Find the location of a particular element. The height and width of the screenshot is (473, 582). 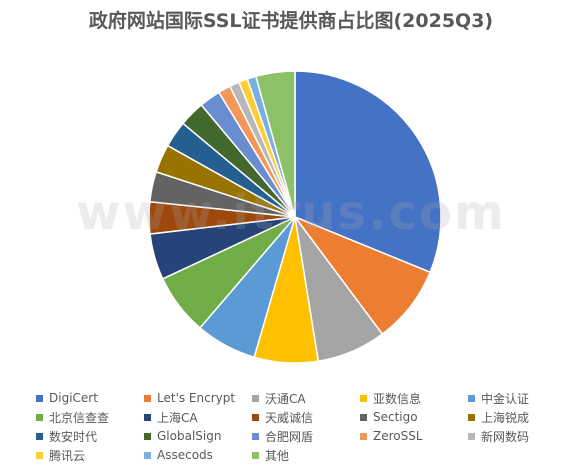

legend-item: 数安时代 is located at coordinates (90, 436).